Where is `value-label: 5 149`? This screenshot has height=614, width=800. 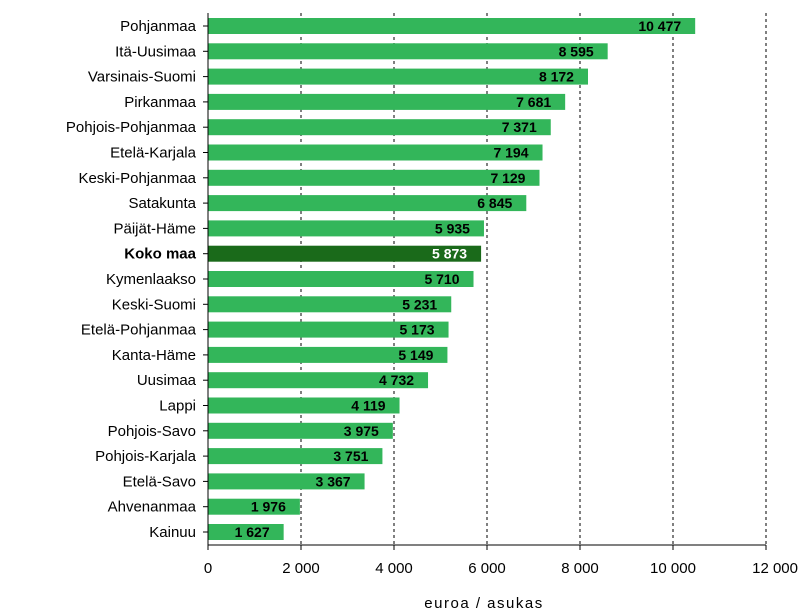
value-label: 5 149 is located at coordinates (415, 355).